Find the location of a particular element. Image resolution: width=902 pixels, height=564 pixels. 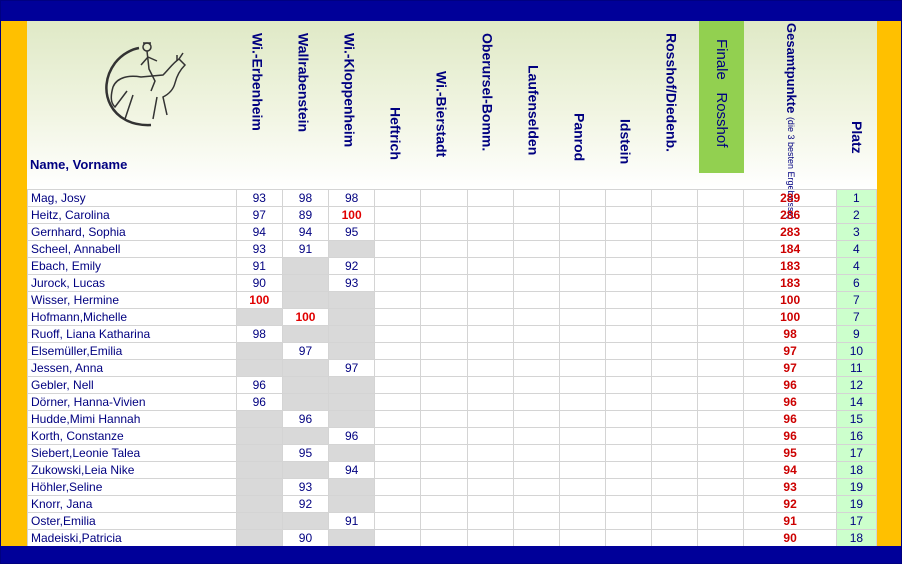

total-label: Gesamtpunkte is located at coordinates (791, 68).